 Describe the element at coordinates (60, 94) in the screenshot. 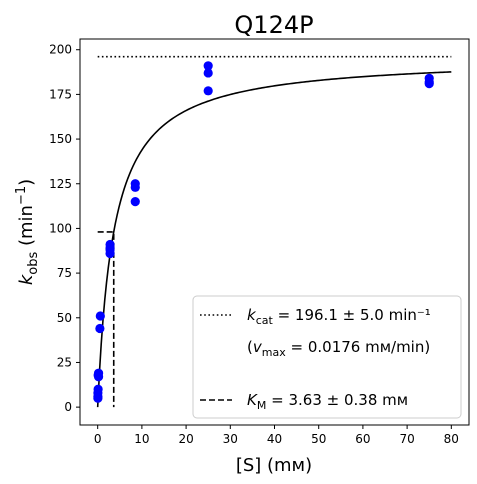

I see `y-tick-label: 175` at that location.